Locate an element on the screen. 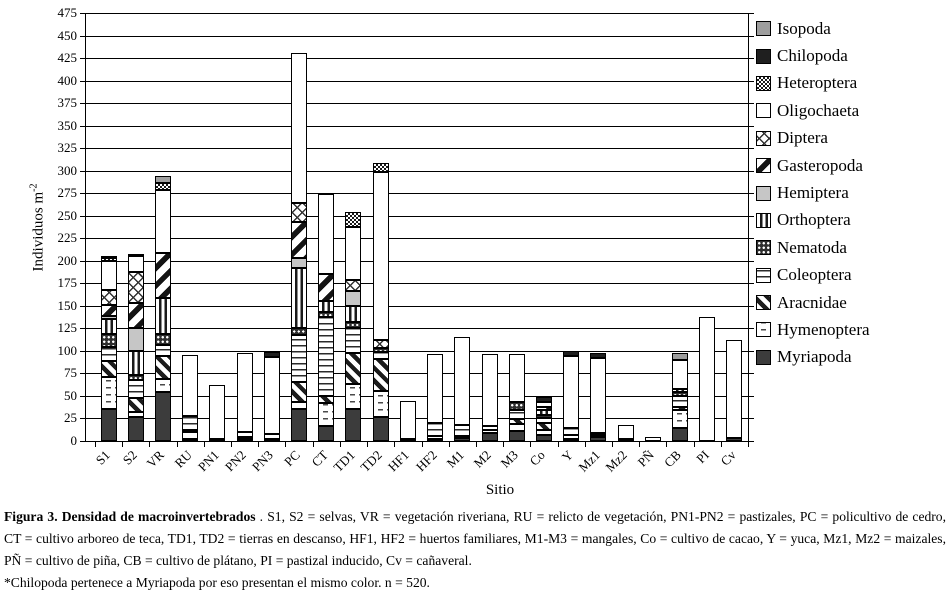 This screenshot has width=950, height=597. legend-label: Hemiptera is located at coordinates (813, 193).